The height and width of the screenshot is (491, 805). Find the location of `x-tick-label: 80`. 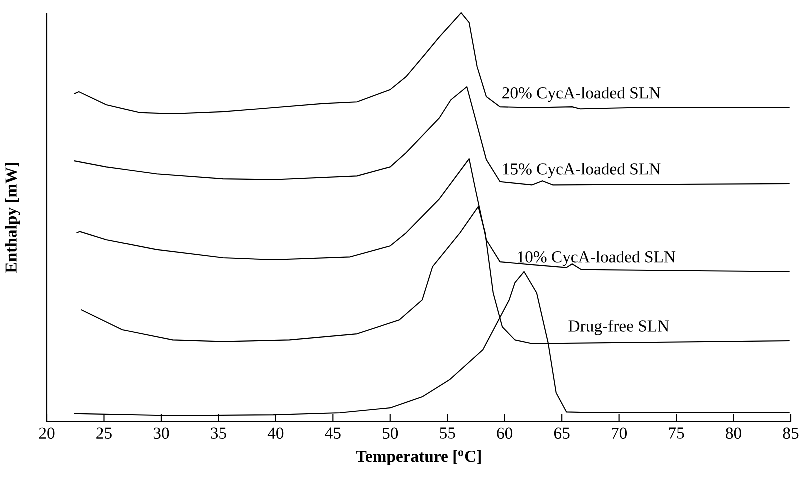

x-tick-label: 80 is located at coordinates (734, 434).